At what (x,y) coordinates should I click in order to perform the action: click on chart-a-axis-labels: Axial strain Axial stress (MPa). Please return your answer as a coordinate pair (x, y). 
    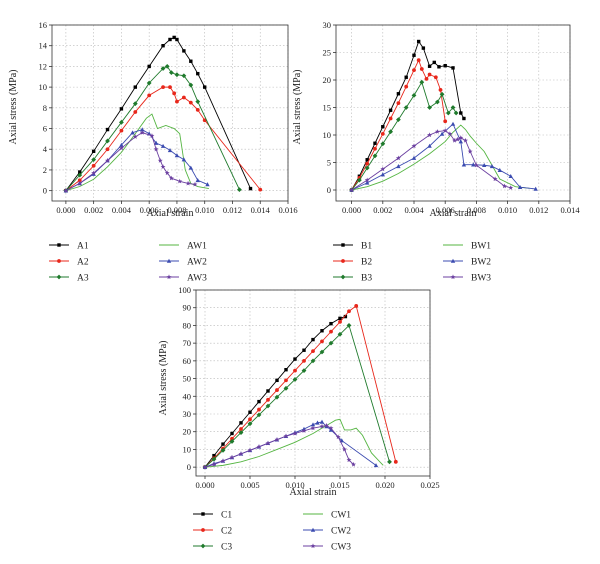
    Looking at the image, I should click on (100, 145).